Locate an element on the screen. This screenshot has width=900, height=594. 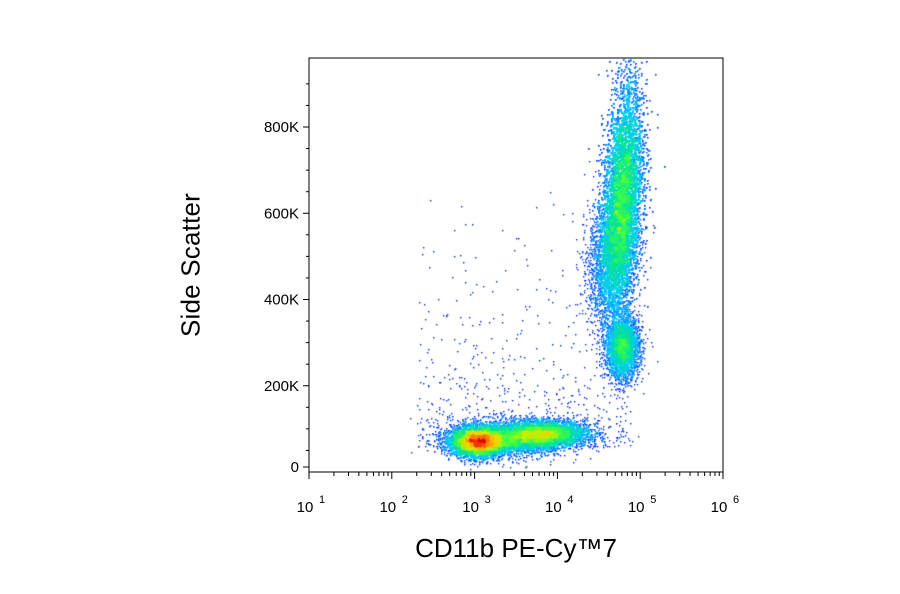
x-axis: 10 1 10 2 10 3 10 4 10 5 10 6 is located at coordinates (518, 494).